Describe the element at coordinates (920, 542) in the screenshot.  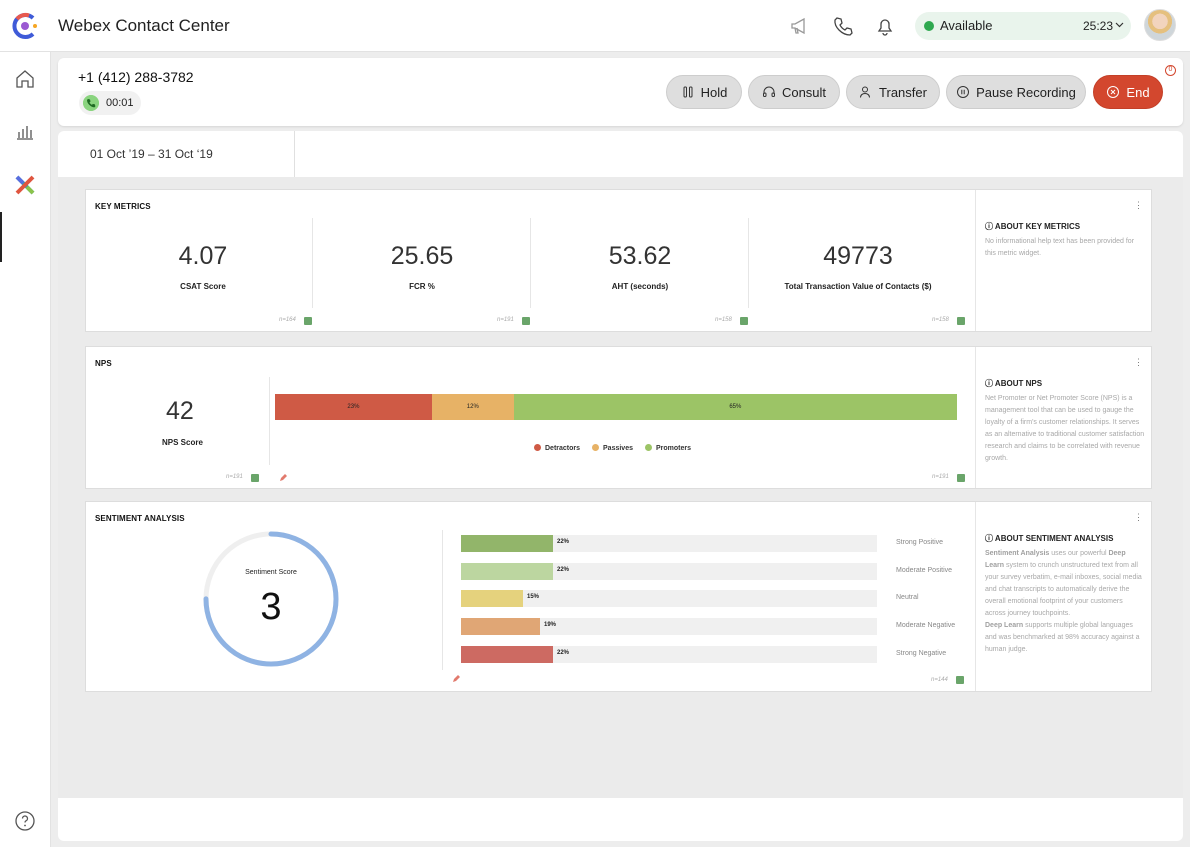
I see `sentiment-label: Strong Positive` at that location.